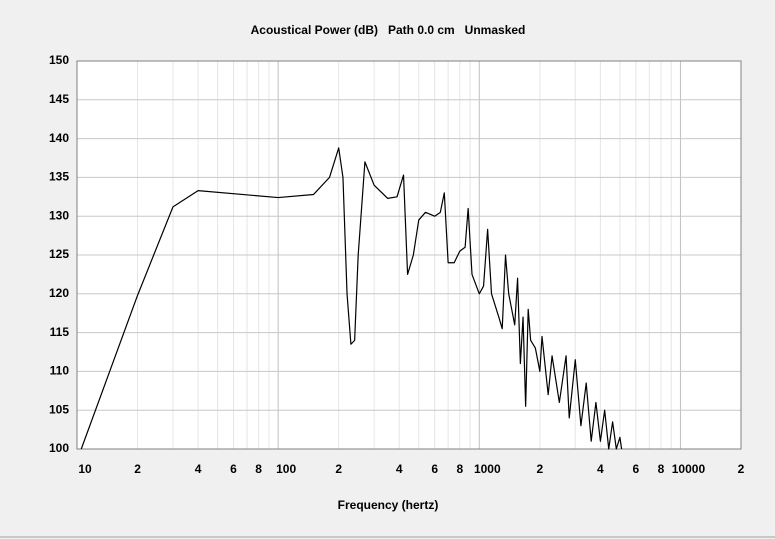 The width and height of the screenshot is (775, 539). Describe the element at coordinates (59, 293) in the screenshot. I see `y-tick-label: 120` at that location.